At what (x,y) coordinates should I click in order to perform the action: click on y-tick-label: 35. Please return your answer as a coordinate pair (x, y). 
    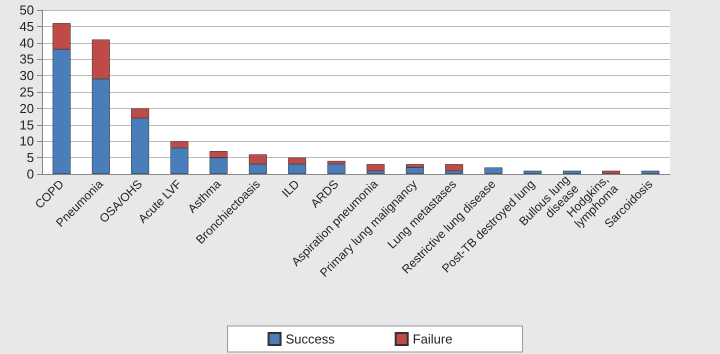
    Looking at the image, I should click on (27, 59).